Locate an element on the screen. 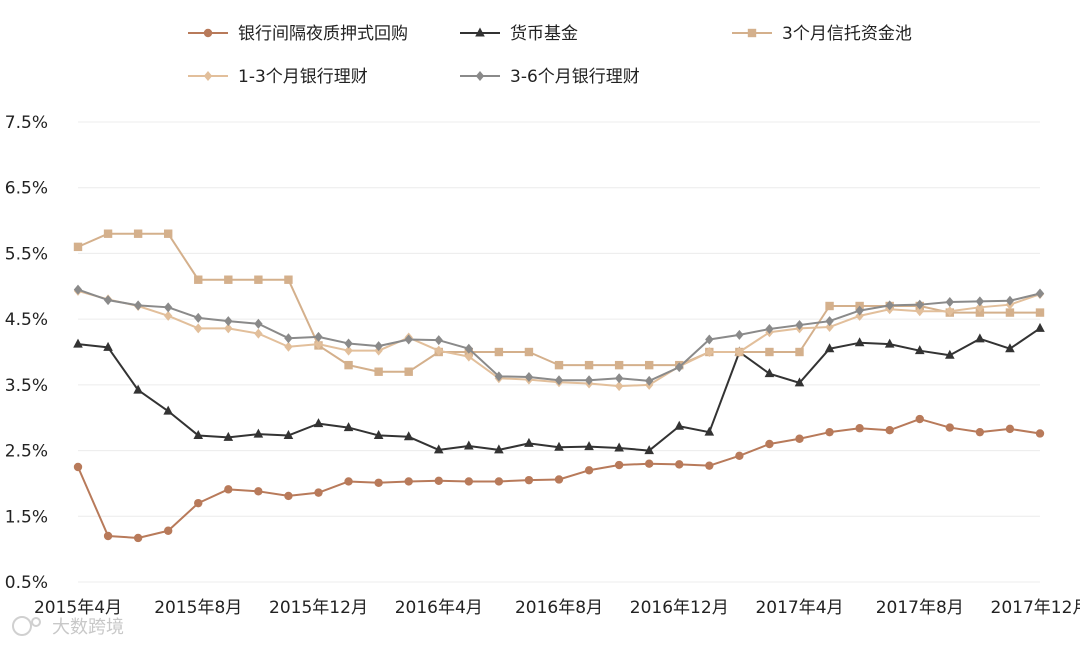 The height and width of the screenshot is (645, 1080). watermark-logo-icon is located at coordinates (22, 626).